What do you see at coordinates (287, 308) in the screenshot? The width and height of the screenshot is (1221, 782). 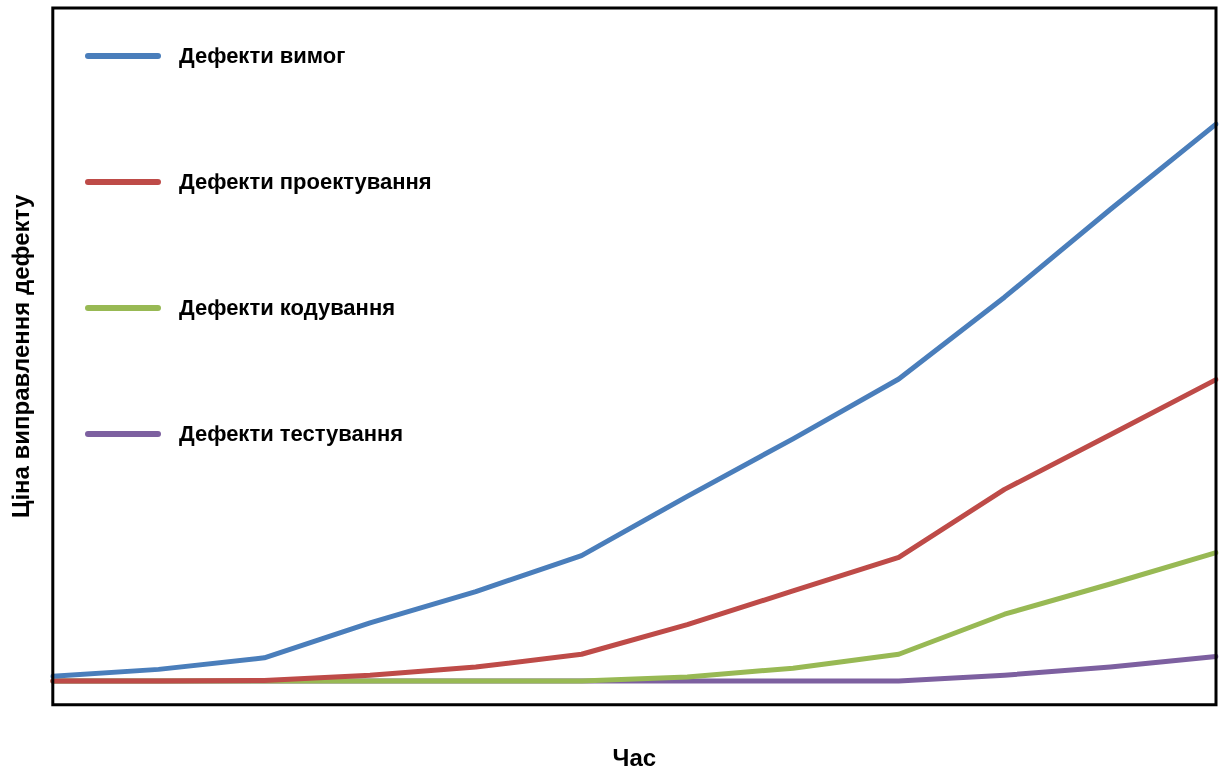 I see `legend-label: Дефекти кодування` at bounding box center [287, 308].